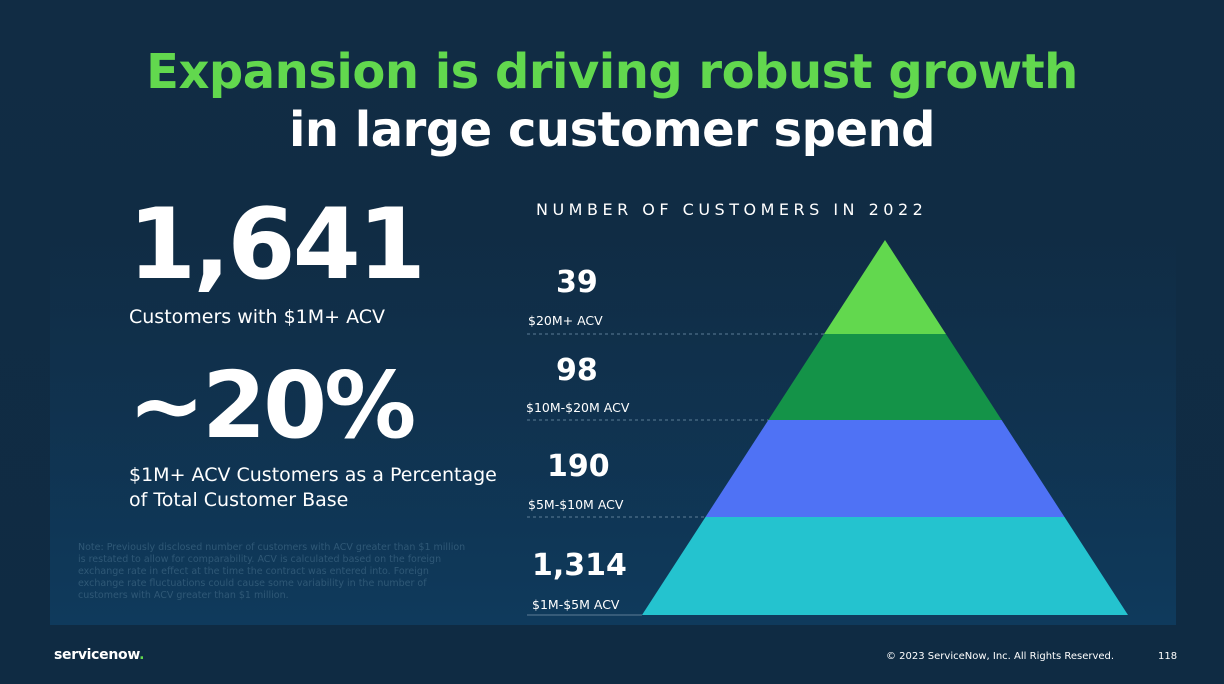  What do you see at coordinates (732, 209) in the screenshot?
I see `chart-title: NUMBER OF CUSTOMERS IN 2022` at bounding box center [732, 209].